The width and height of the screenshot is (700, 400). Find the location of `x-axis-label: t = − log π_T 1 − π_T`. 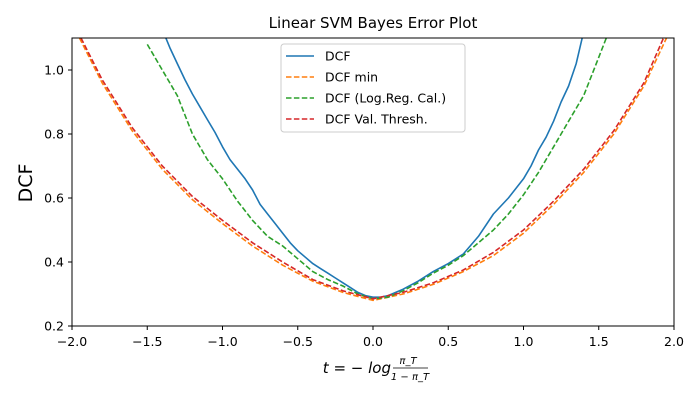

x-axis-label: t = − log π_T 1 − π_T is located at coordinates (376, 369).